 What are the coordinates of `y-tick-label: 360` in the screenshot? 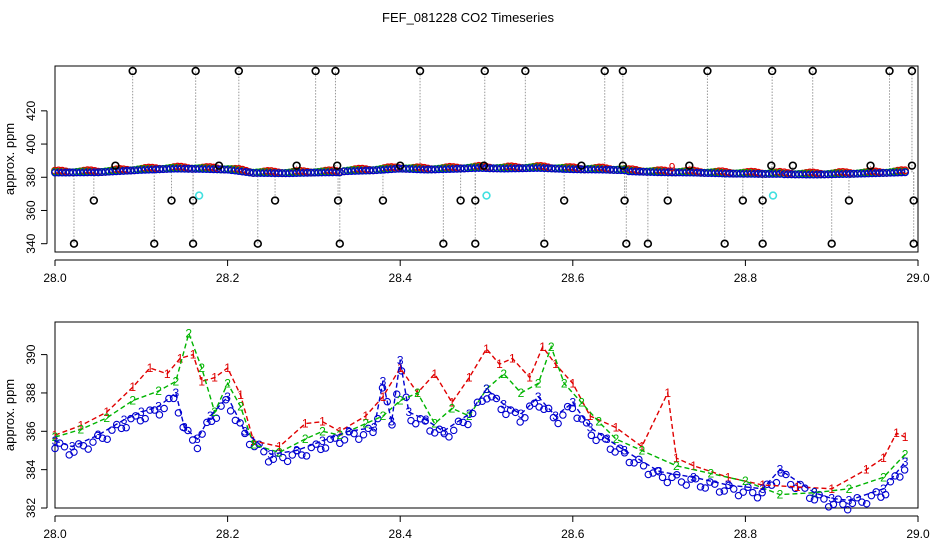 It's located at (31, 210).